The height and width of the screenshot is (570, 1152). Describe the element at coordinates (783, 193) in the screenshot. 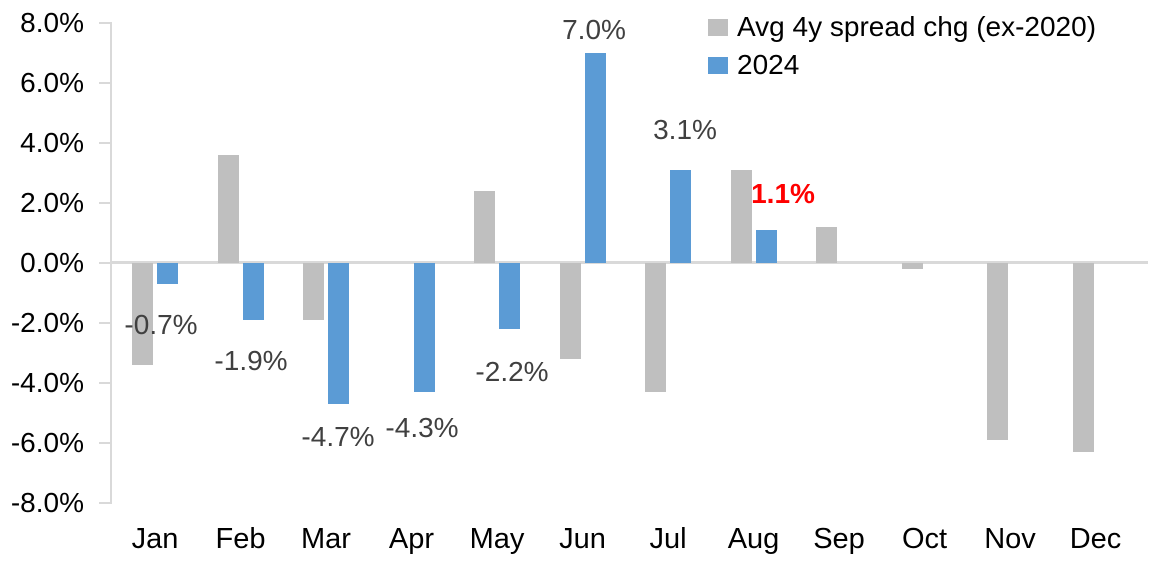

I see `data-label-aug: 1.1%` at that location.